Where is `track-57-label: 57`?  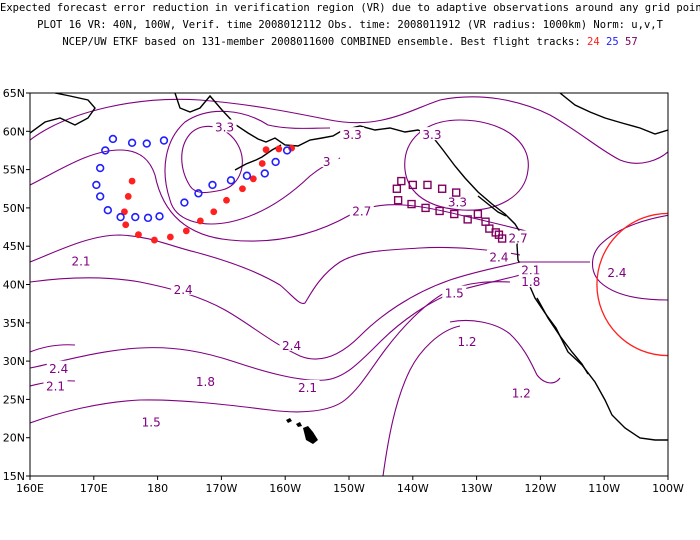
track-57-label: 57 is located at coordinates (631, 42).